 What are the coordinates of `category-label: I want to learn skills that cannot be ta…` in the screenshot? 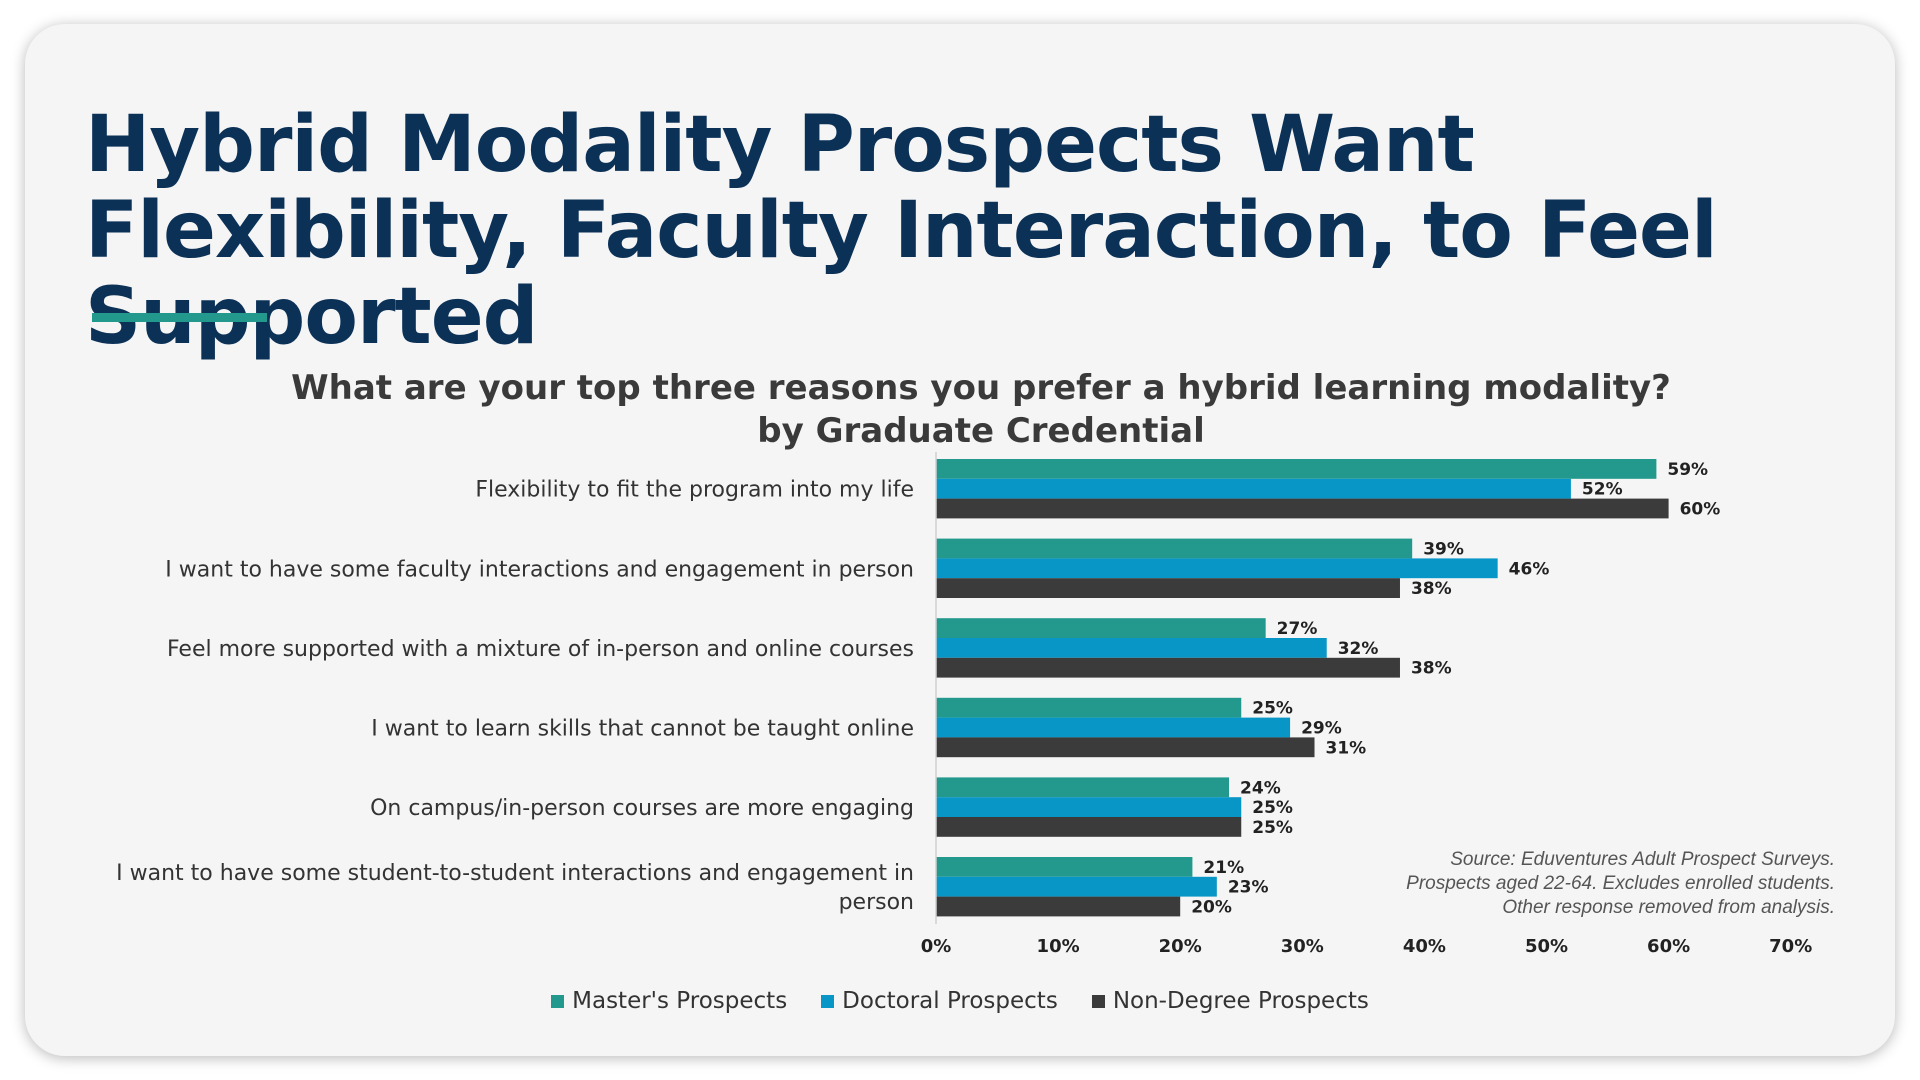 It's located at (642, 729).